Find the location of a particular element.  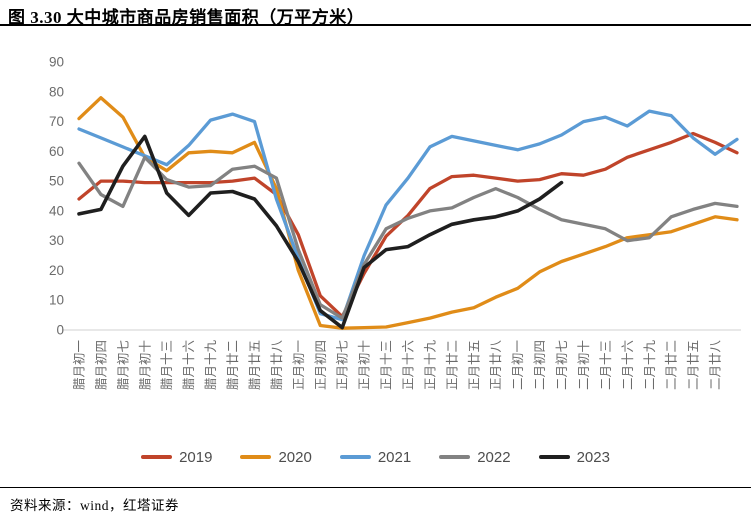

legend-swatch-2022 is located at coordinates (455, 457).